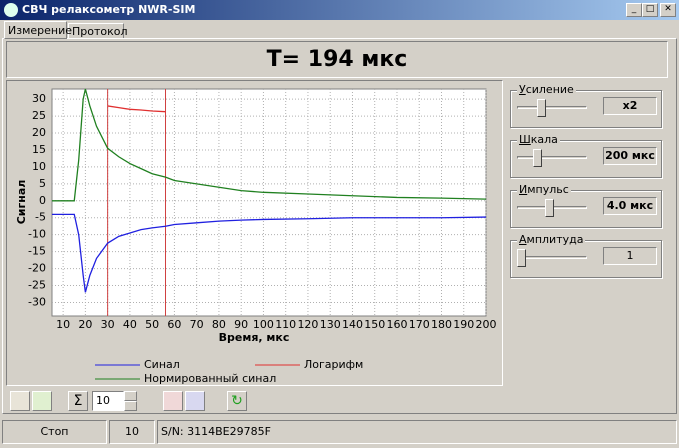 Image resolution: width=679 pixels, height=448 pixels. I want to click on minimize-button: _, so click(634, 10).